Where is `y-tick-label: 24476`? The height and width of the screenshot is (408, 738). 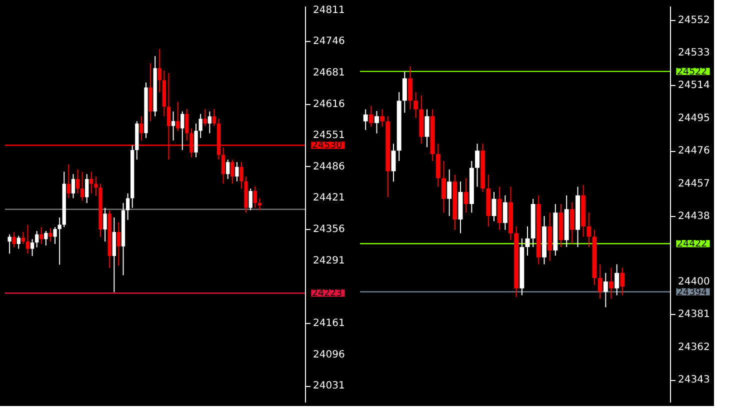 y-tick-label: 24476 is located at coordinates (694, 151).